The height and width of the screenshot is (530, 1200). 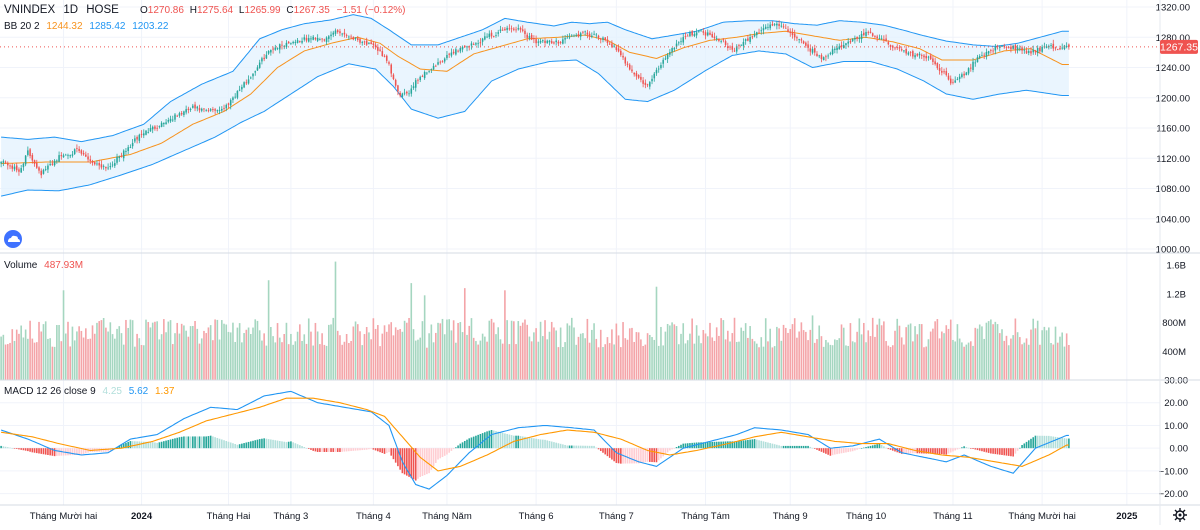 What do you see at coordinates (1180, 515) in the screenshot?
I see `settings-gear-icon` at bounding box center [1180, 515].